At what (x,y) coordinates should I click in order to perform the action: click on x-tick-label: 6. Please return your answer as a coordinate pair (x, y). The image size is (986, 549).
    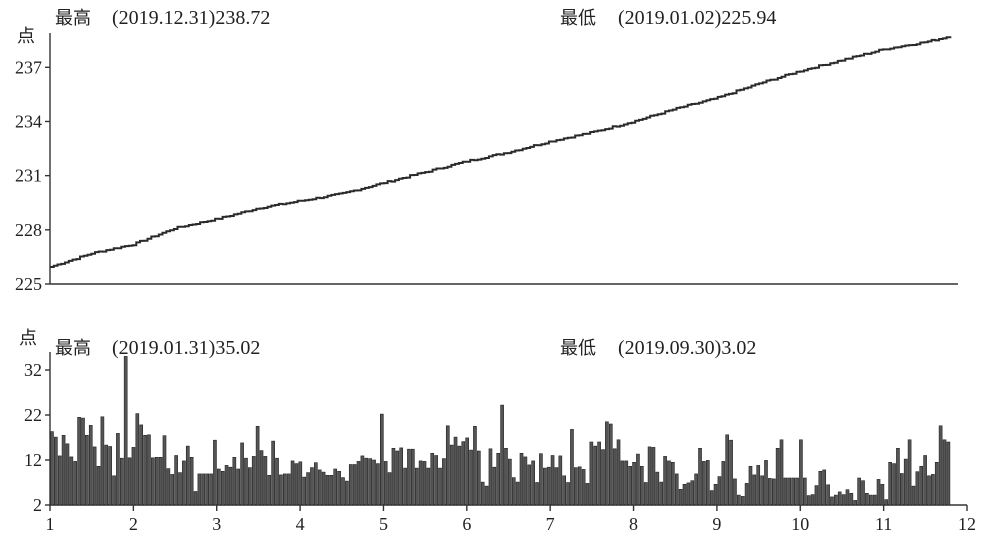
    Looking at the image, I should click on (466, 524).